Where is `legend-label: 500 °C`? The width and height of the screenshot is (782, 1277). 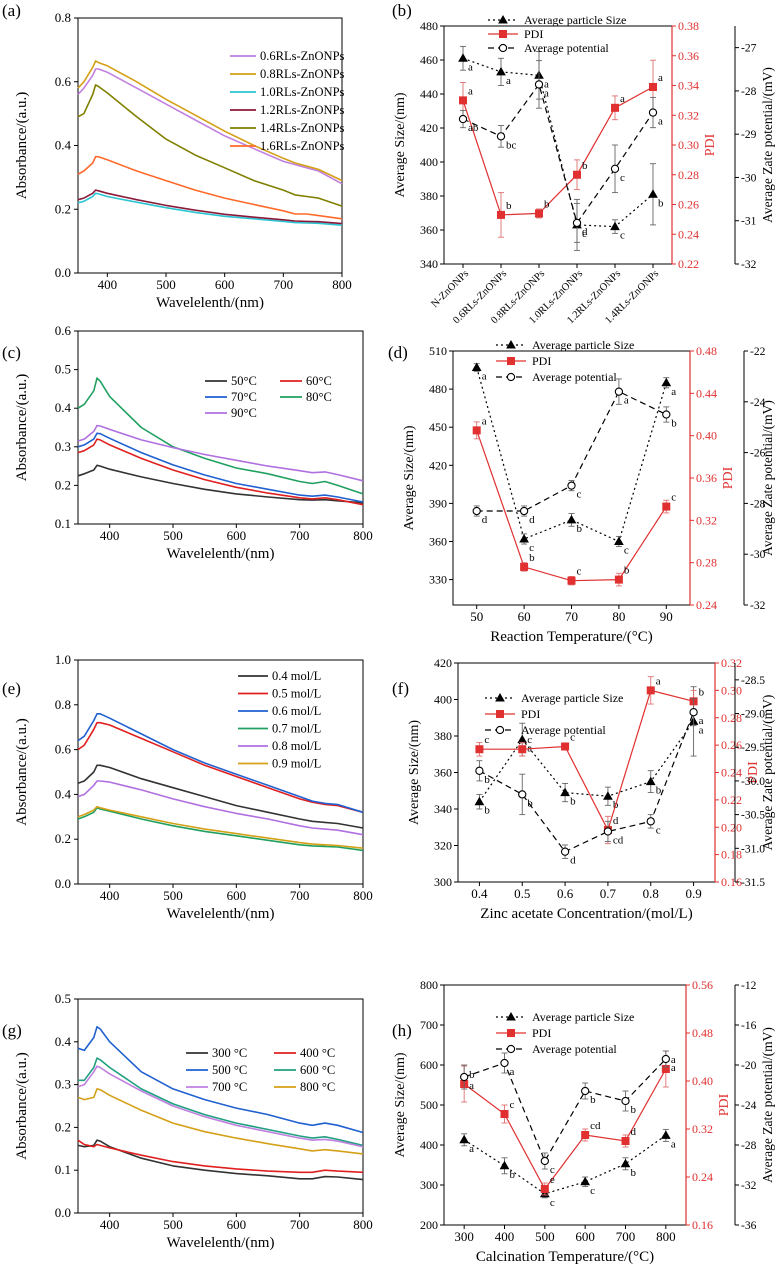 legend-label: 500 °C is located at coordinates (229, 1070).